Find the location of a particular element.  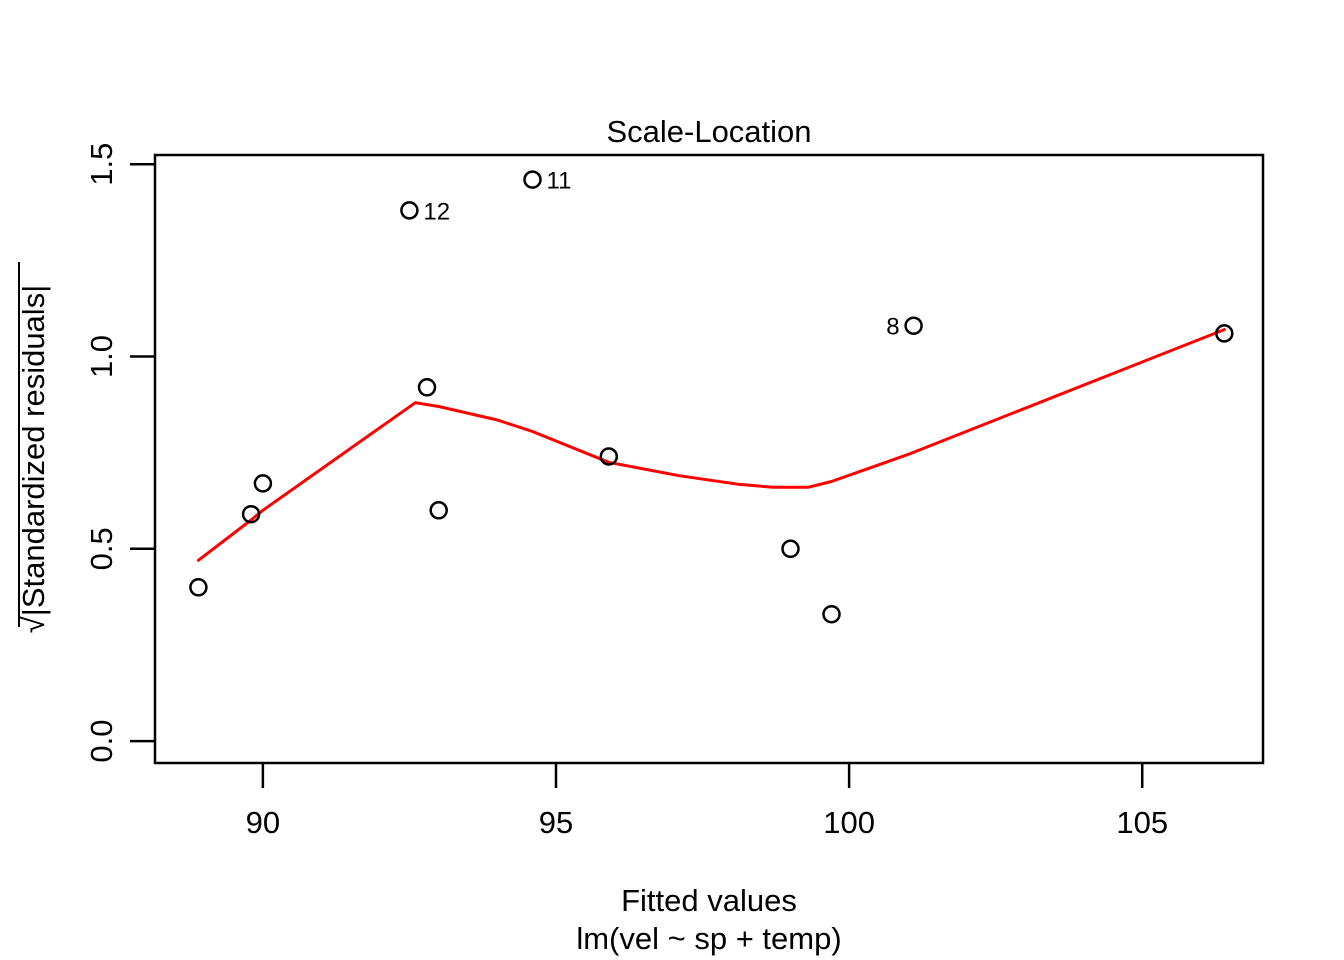

x-tick-label: 100 is located at coordinates (849, 822).